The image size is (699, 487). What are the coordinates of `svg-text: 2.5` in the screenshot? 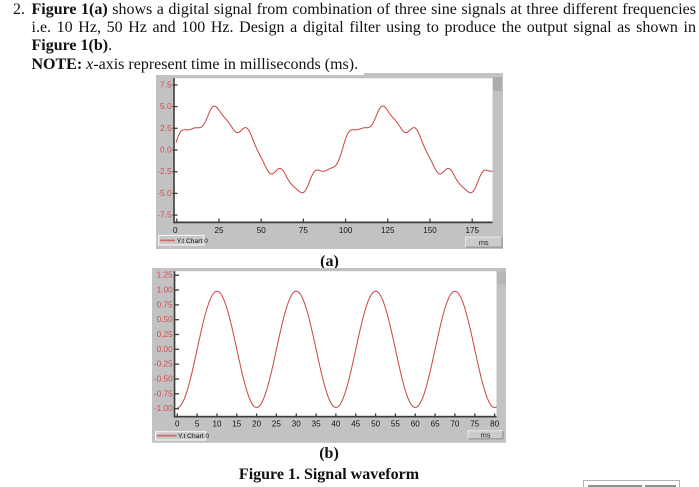 It's located at (166, 128).